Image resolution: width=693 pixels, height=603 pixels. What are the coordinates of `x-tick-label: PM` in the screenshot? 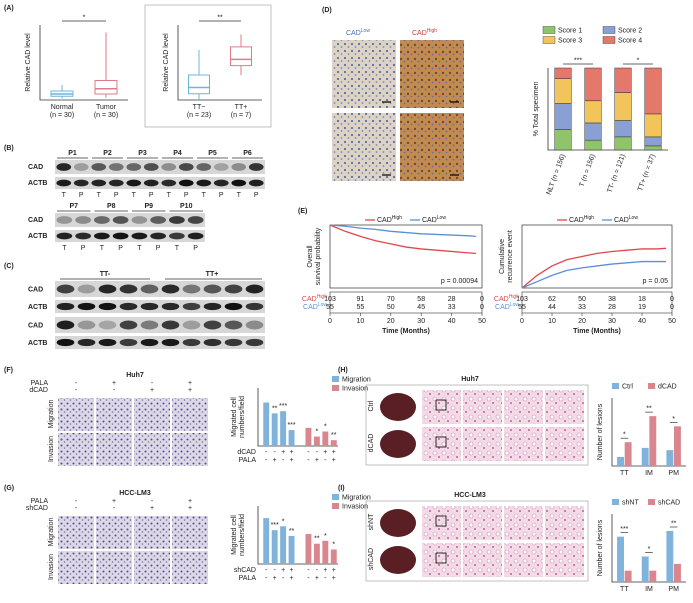 It's located at (673, 589).